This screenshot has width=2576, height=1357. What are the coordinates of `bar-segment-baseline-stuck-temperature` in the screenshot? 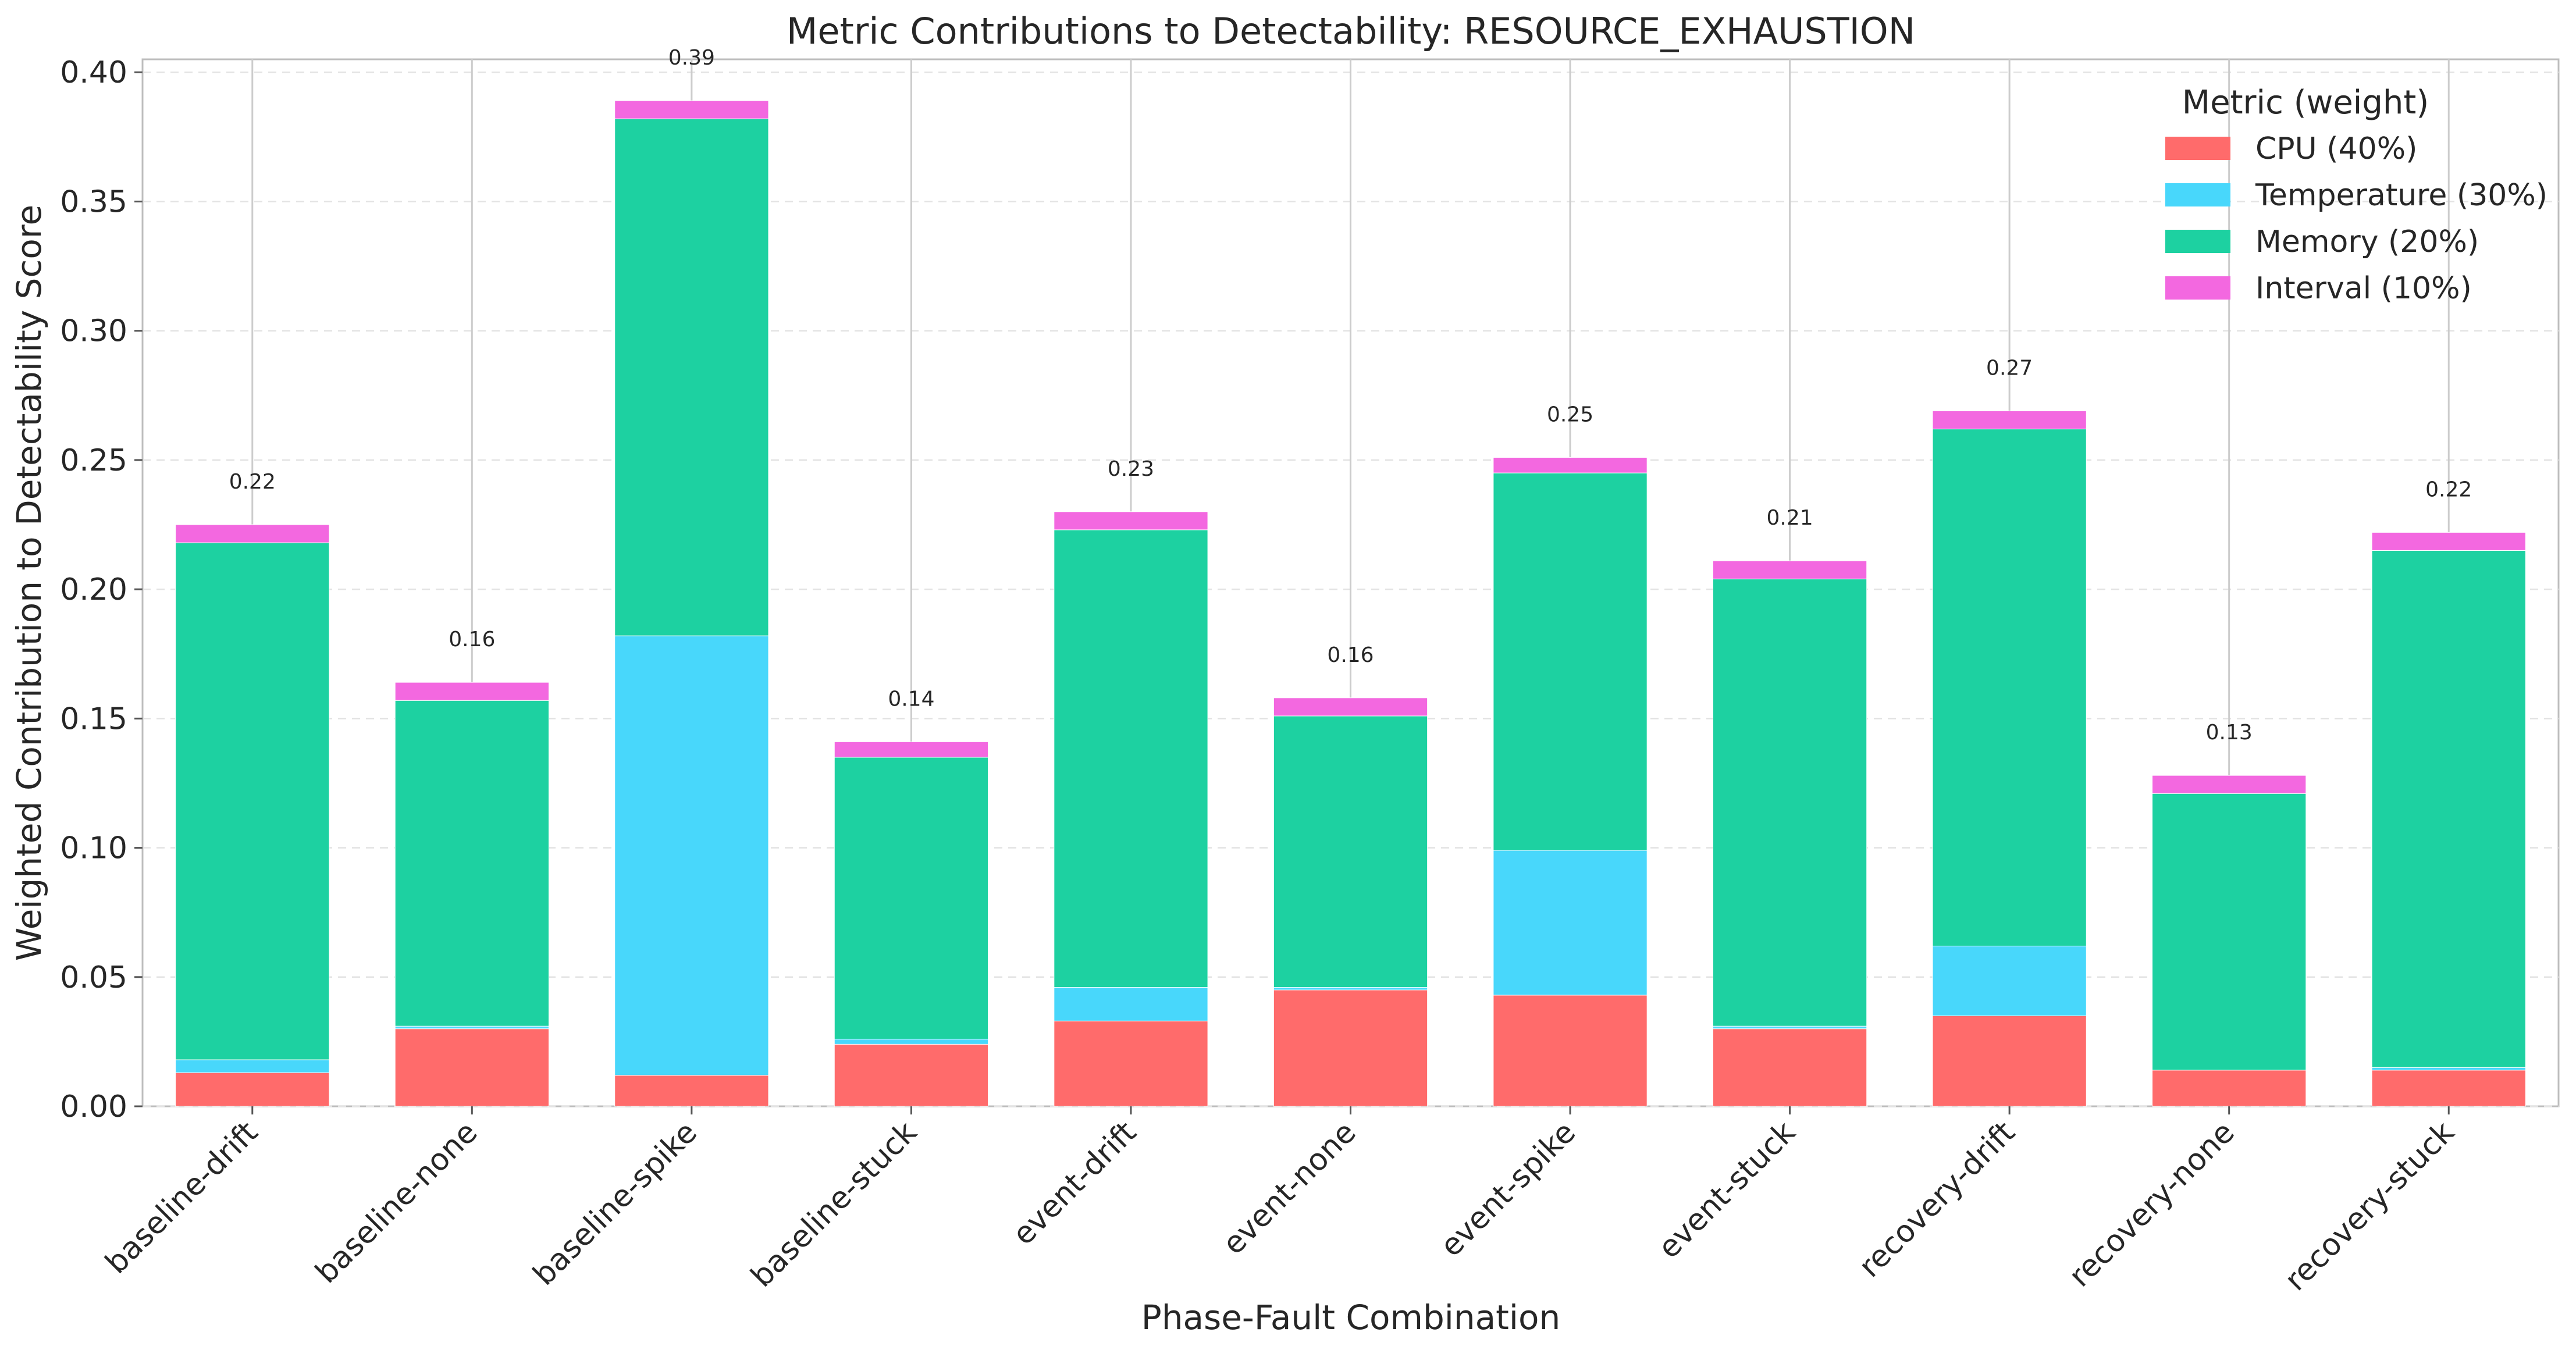 It's located at (912, 1041).